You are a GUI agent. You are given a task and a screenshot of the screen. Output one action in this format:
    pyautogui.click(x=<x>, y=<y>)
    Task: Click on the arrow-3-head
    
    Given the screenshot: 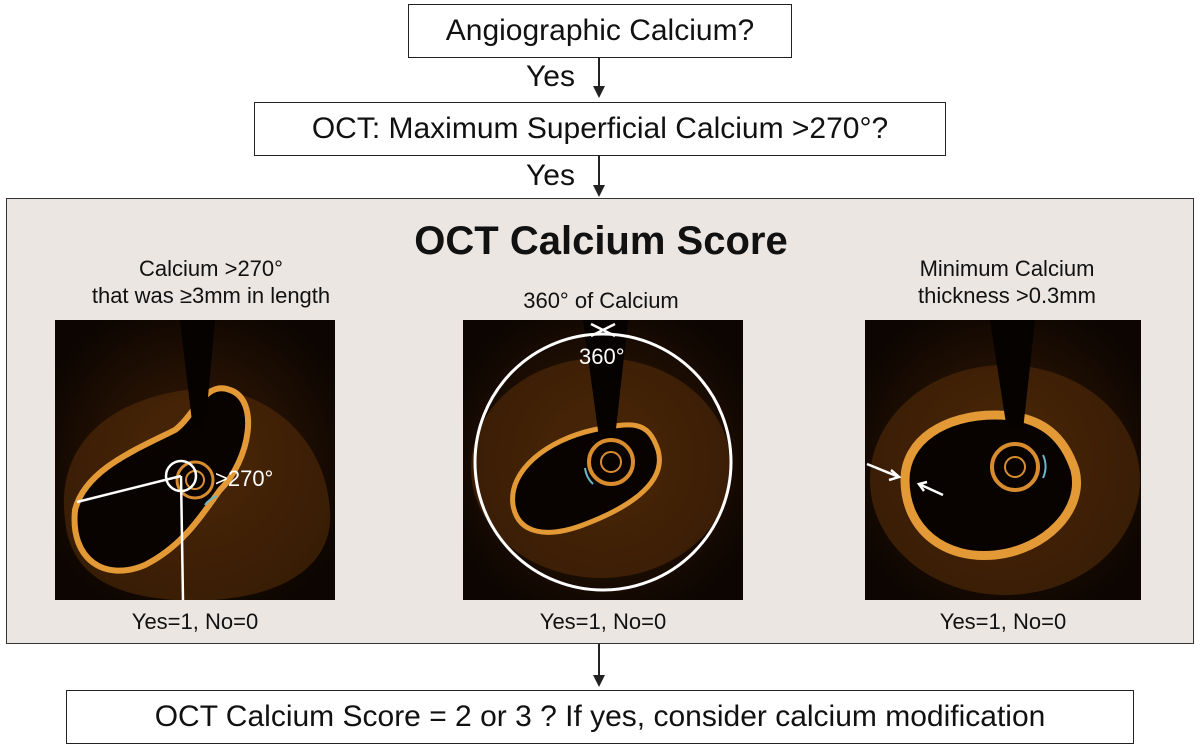 What is the action you would take?
    pyautogui.click(x=599, y=681)
    